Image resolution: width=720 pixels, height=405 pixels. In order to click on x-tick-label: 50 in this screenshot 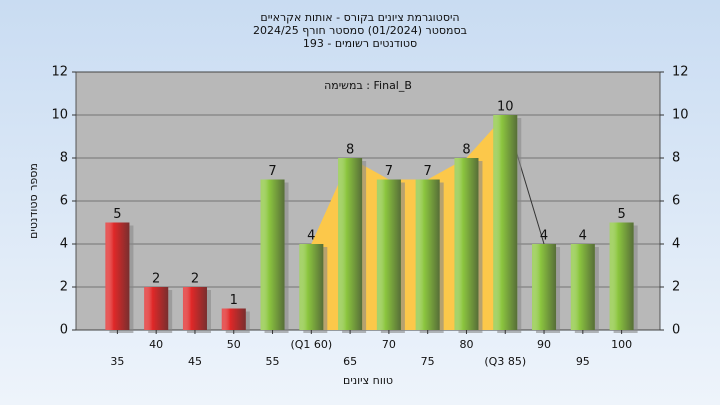, I will do `click(234, 344)`.